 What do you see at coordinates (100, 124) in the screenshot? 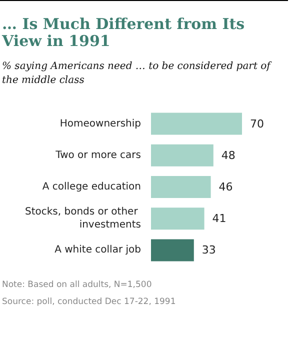
I see `y-tick-label: Homeownership` at bounding box center [100, 124].